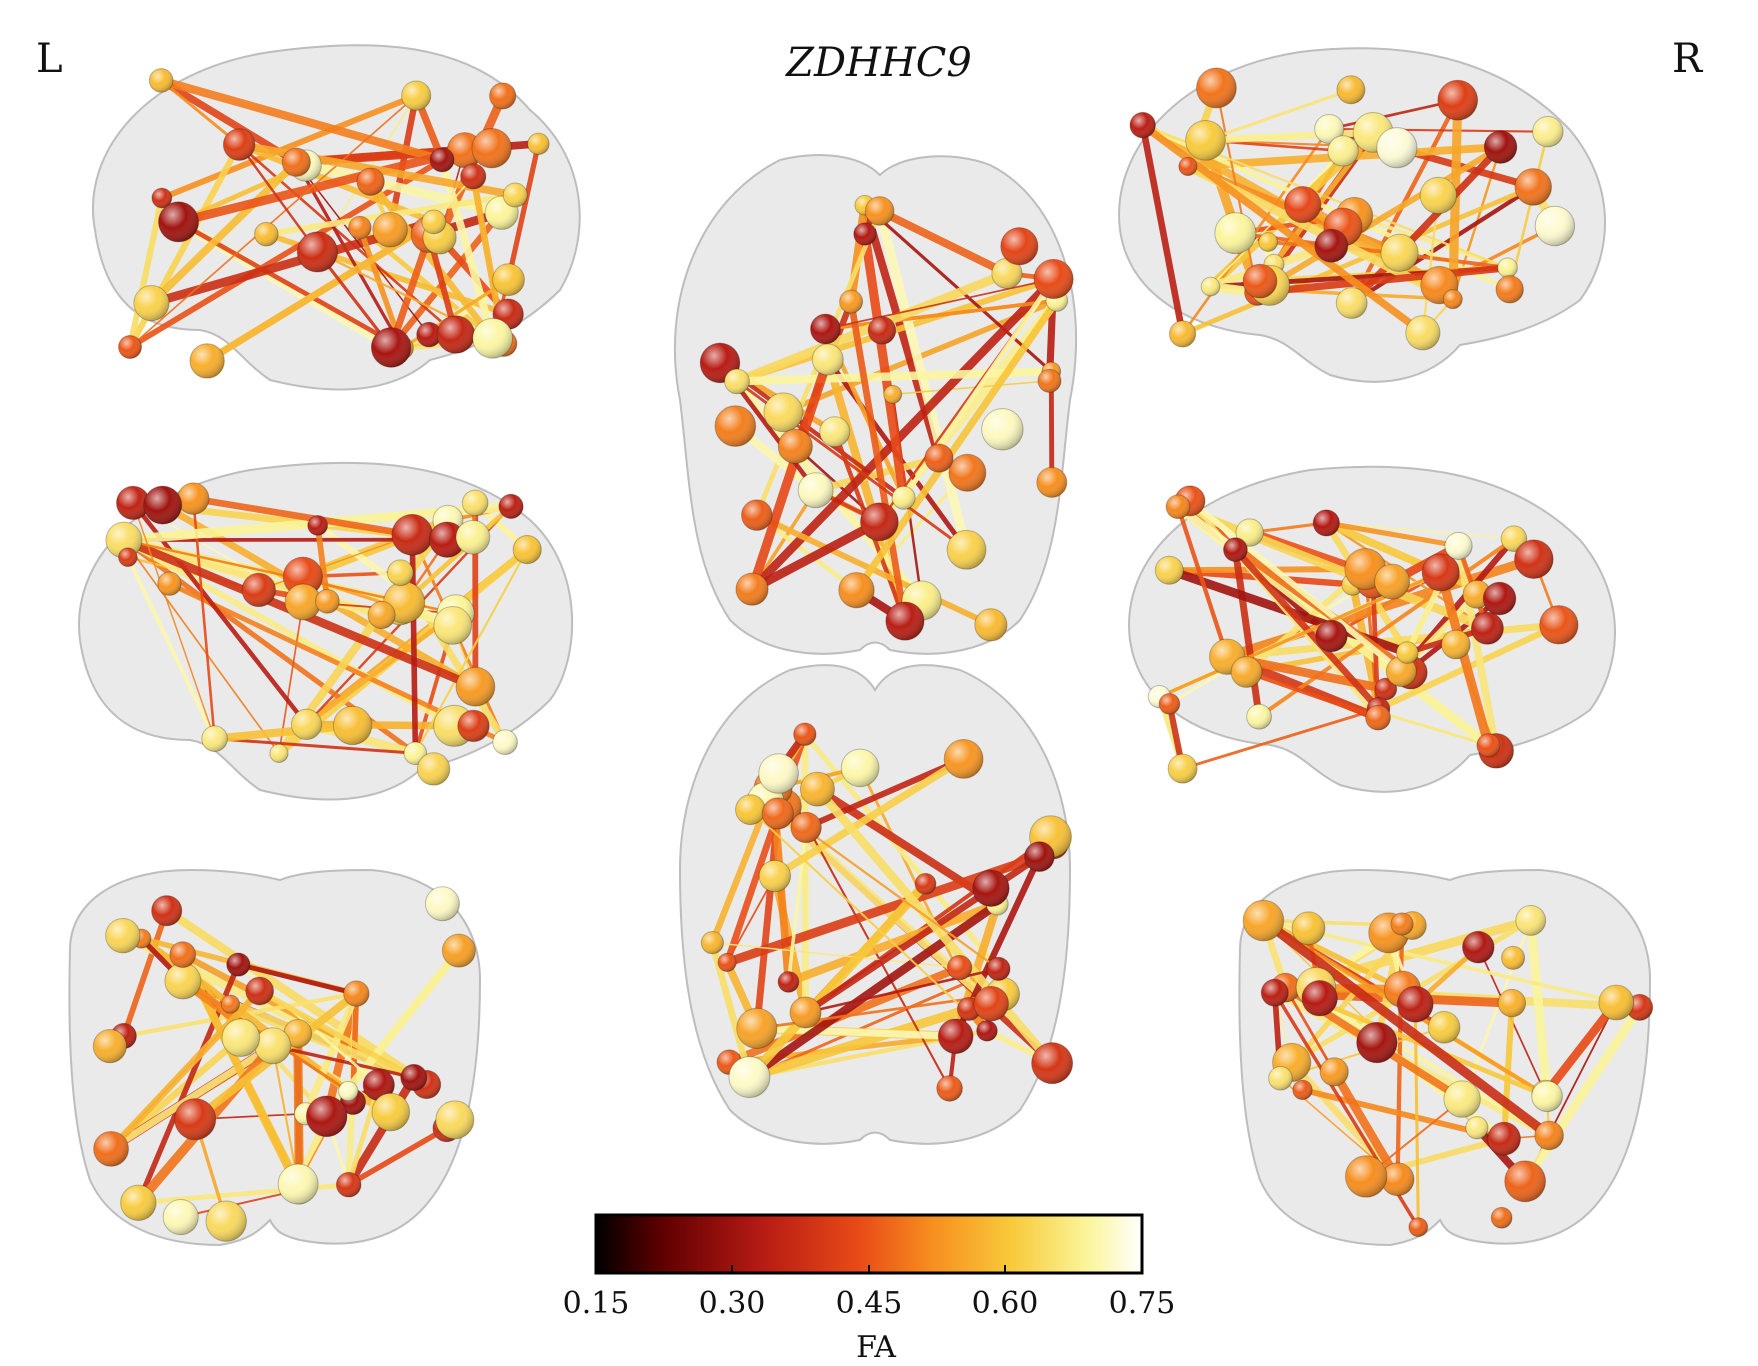 The width and height of the screenshot is (1758, 1366). I want to click on colorbar-label: FA, so click(876, 1347).